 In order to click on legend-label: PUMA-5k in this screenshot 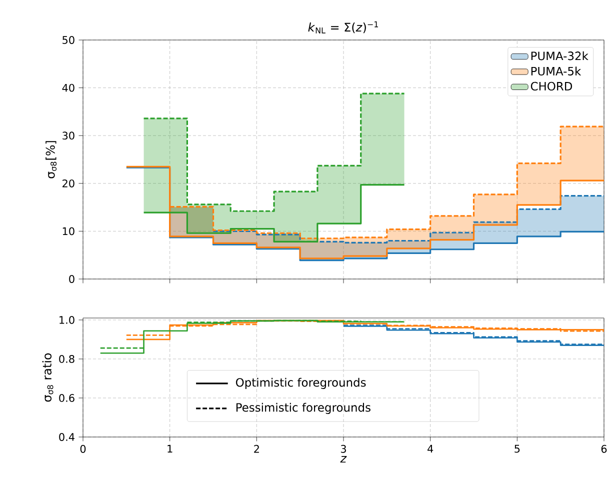, I will do `click(556, 71)`.